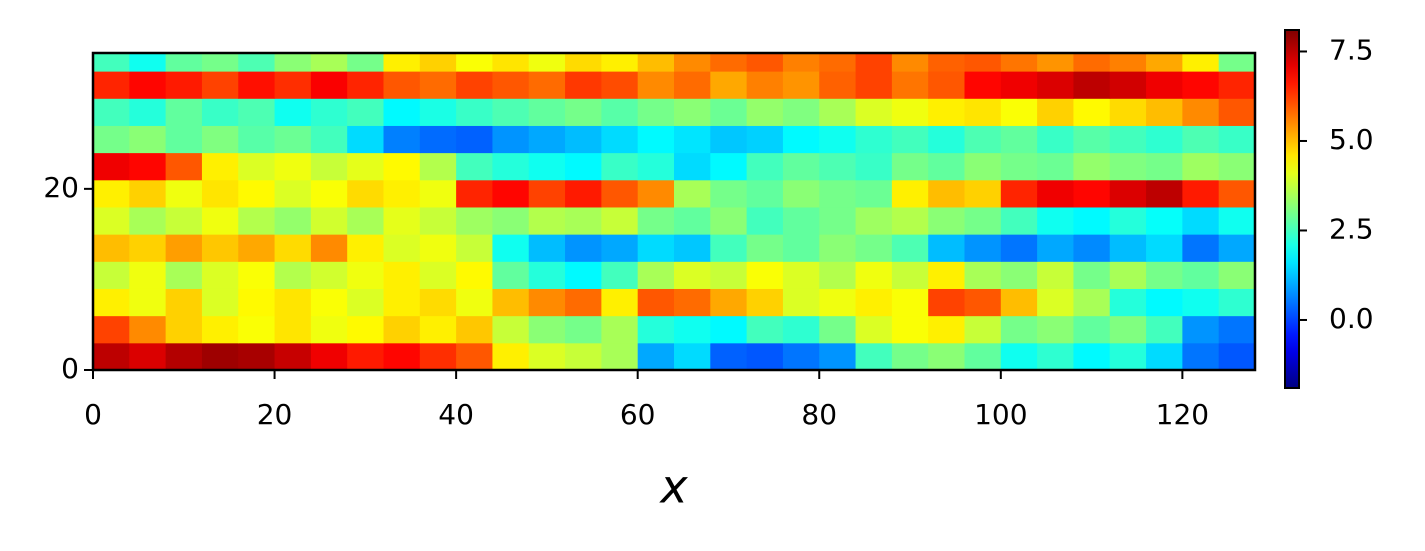  I want to click on colorbar-tick-label: 0.0, so click(1351, 318).